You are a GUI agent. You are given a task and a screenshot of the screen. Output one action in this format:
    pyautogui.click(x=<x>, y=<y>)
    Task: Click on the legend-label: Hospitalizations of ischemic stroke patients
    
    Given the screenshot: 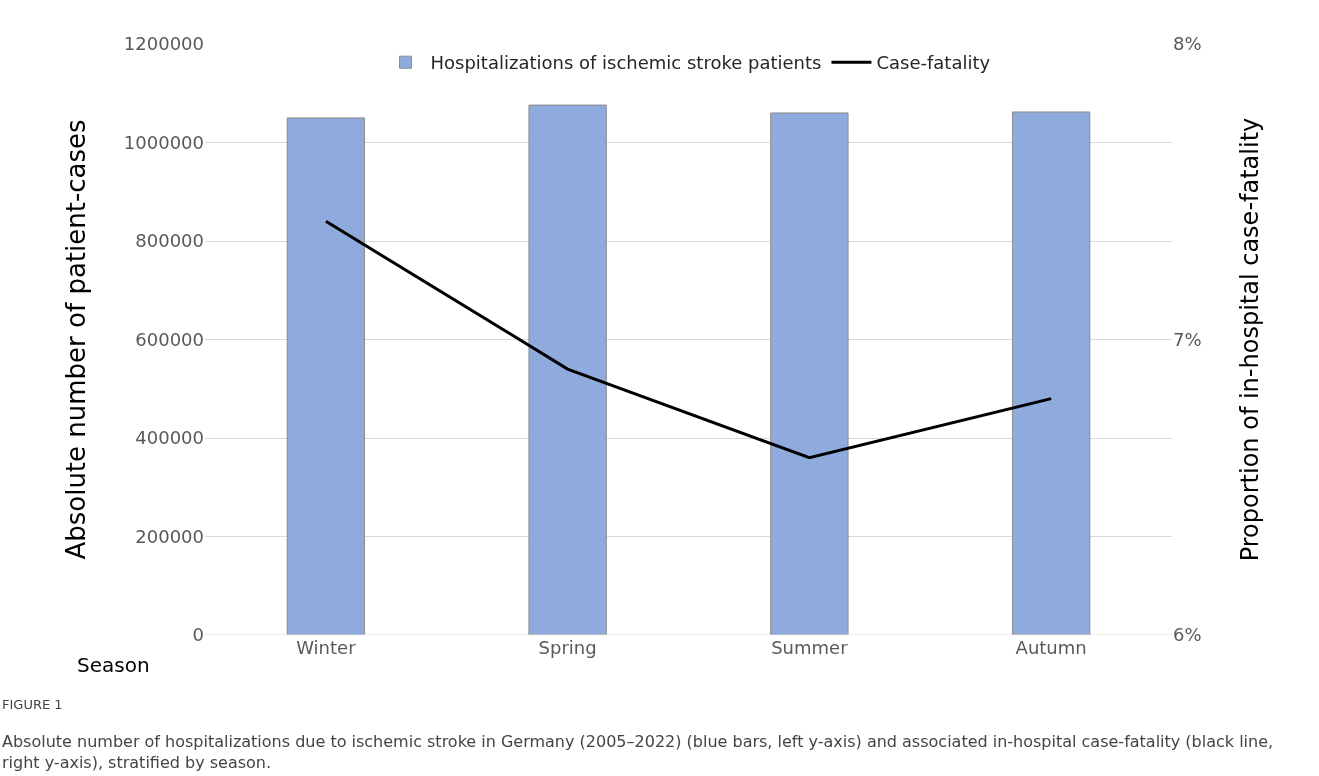 What is the action you would take?
    pyautogui.click(x=626, y=63)
    